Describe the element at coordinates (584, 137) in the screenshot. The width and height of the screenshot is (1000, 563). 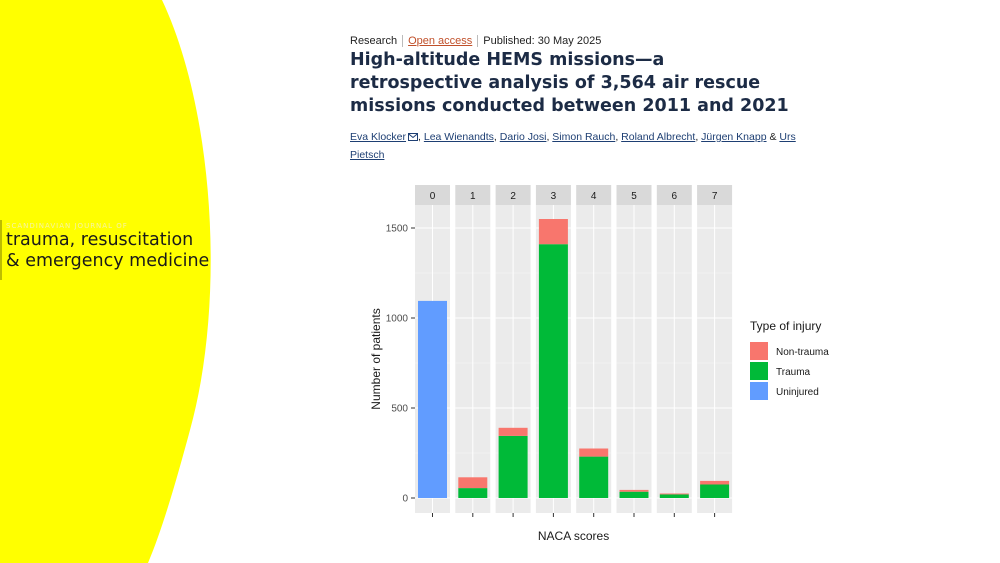
I see `author-link: Simon Rauch` at that location.